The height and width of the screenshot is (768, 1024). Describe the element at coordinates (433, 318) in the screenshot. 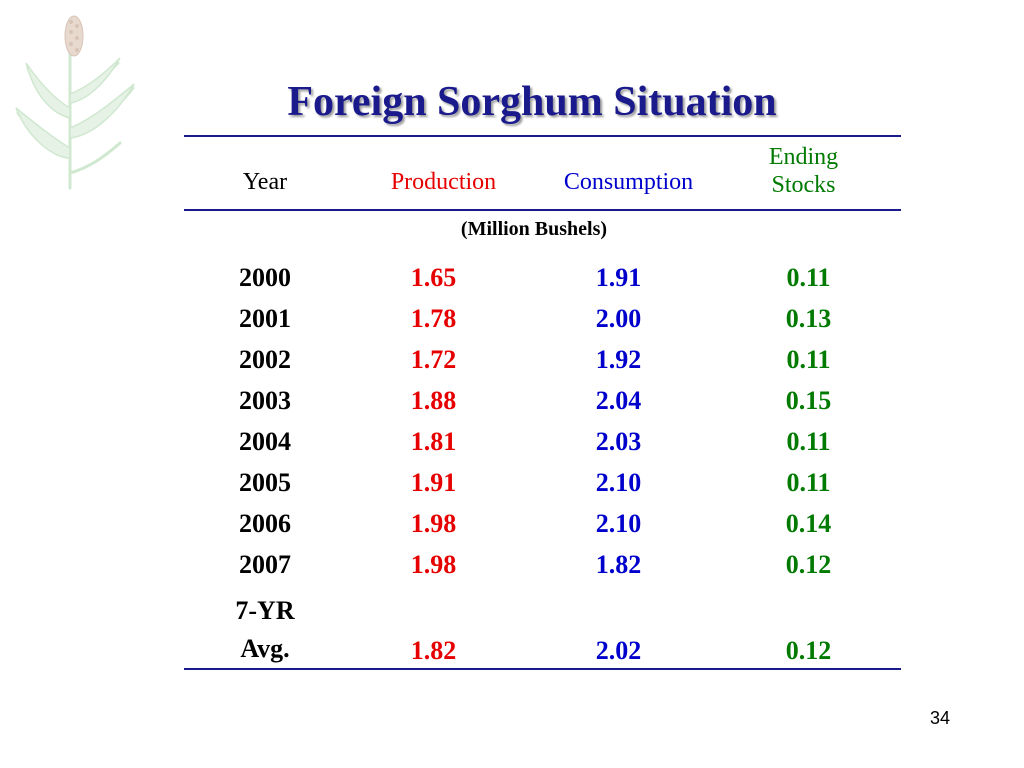

I see `cell-production: 1.78` at that location.